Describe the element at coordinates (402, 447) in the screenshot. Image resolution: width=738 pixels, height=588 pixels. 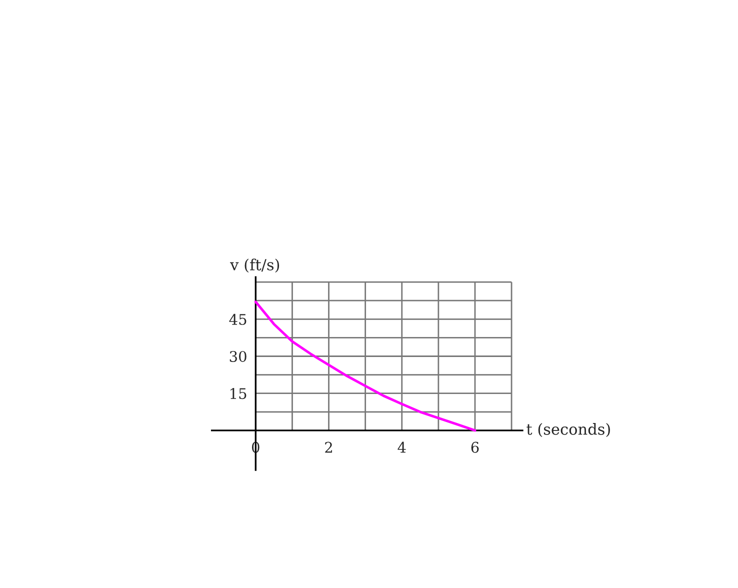
I see `x-tick-label: 4` at that location.